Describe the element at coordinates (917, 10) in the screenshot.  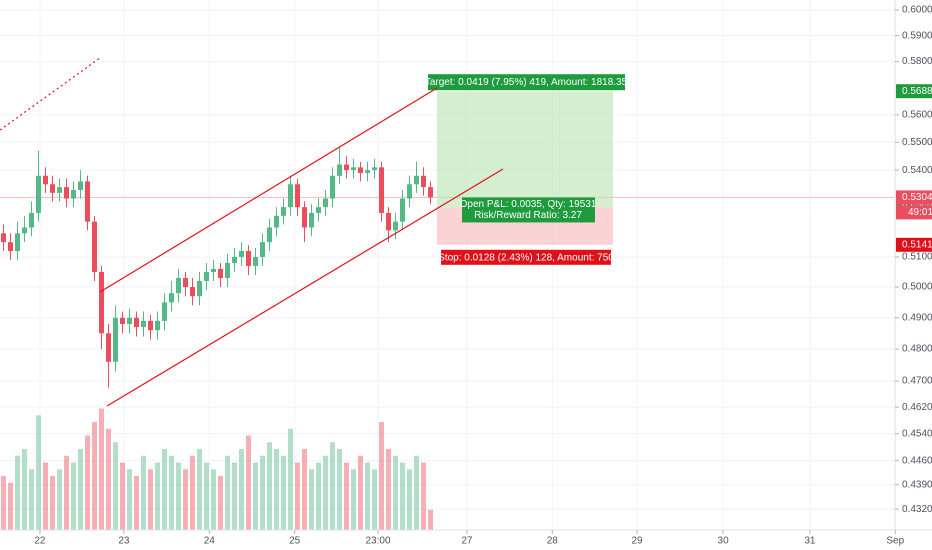
I see `y-tick-label: 0.6000` at that location.